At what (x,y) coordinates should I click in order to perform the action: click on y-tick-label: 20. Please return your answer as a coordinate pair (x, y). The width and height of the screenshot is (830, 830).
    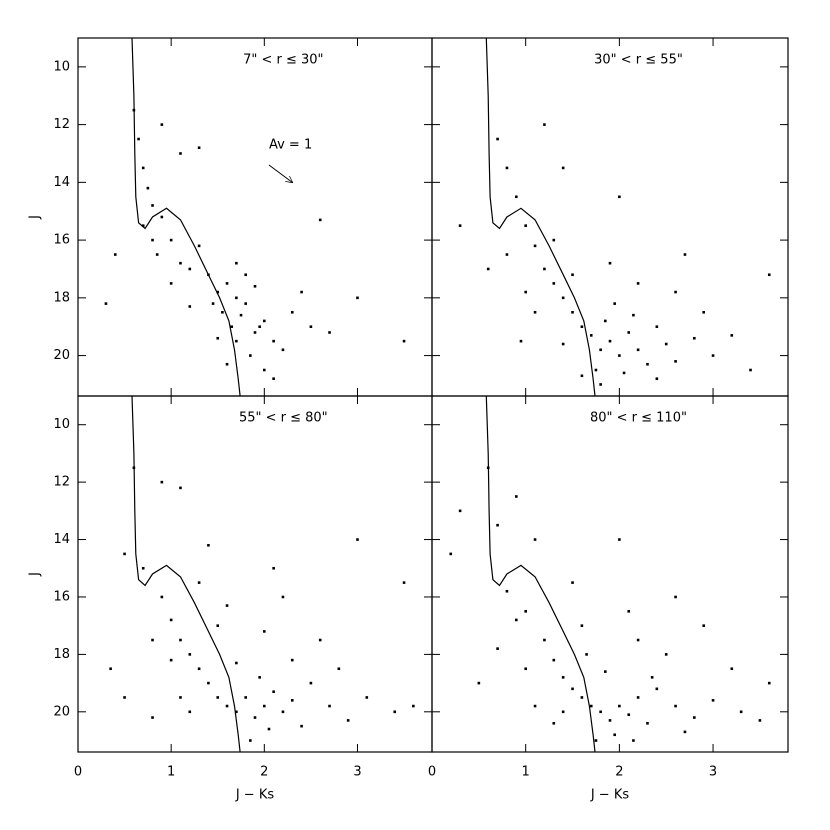
    Looking at the image, I should click on (61, 355).